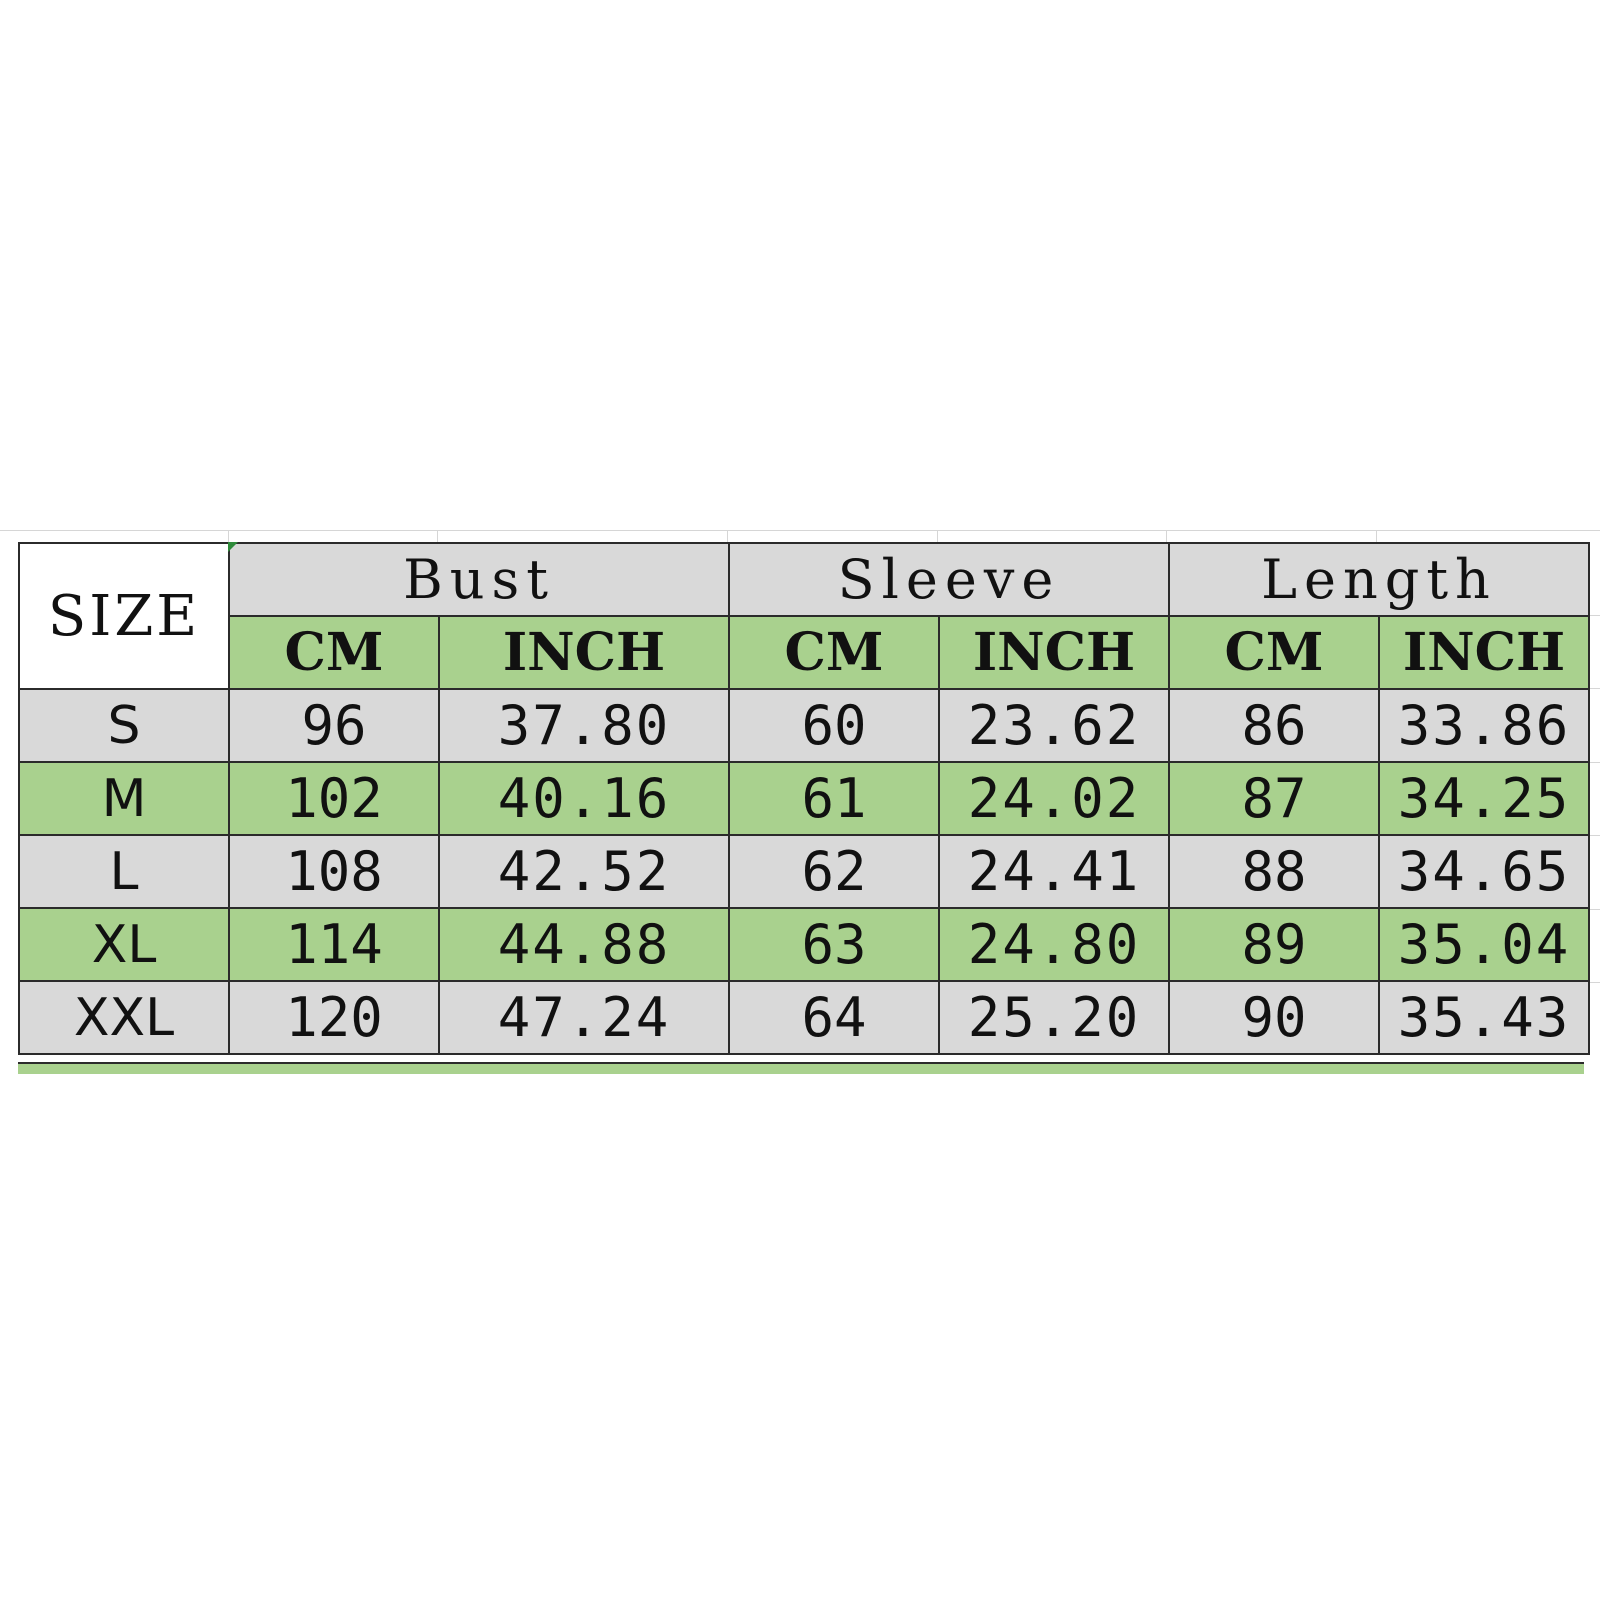 This screenshot has height=1600, width=1600. Describe the element at coordinates (584, 1017) in the screenshot. I see `bust-inch-cell: 47.24` at that location.